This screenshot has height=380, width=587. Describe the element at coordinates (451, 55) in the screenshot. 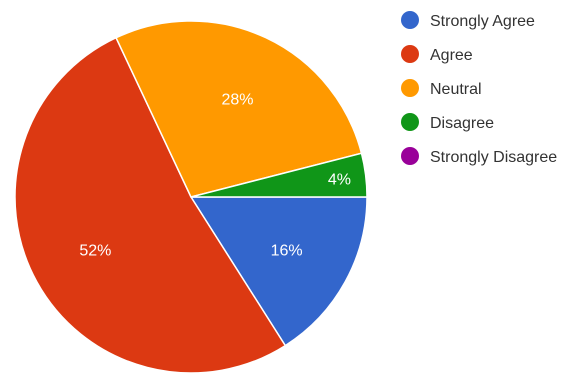

I see `legend-label: Agree` at that location.